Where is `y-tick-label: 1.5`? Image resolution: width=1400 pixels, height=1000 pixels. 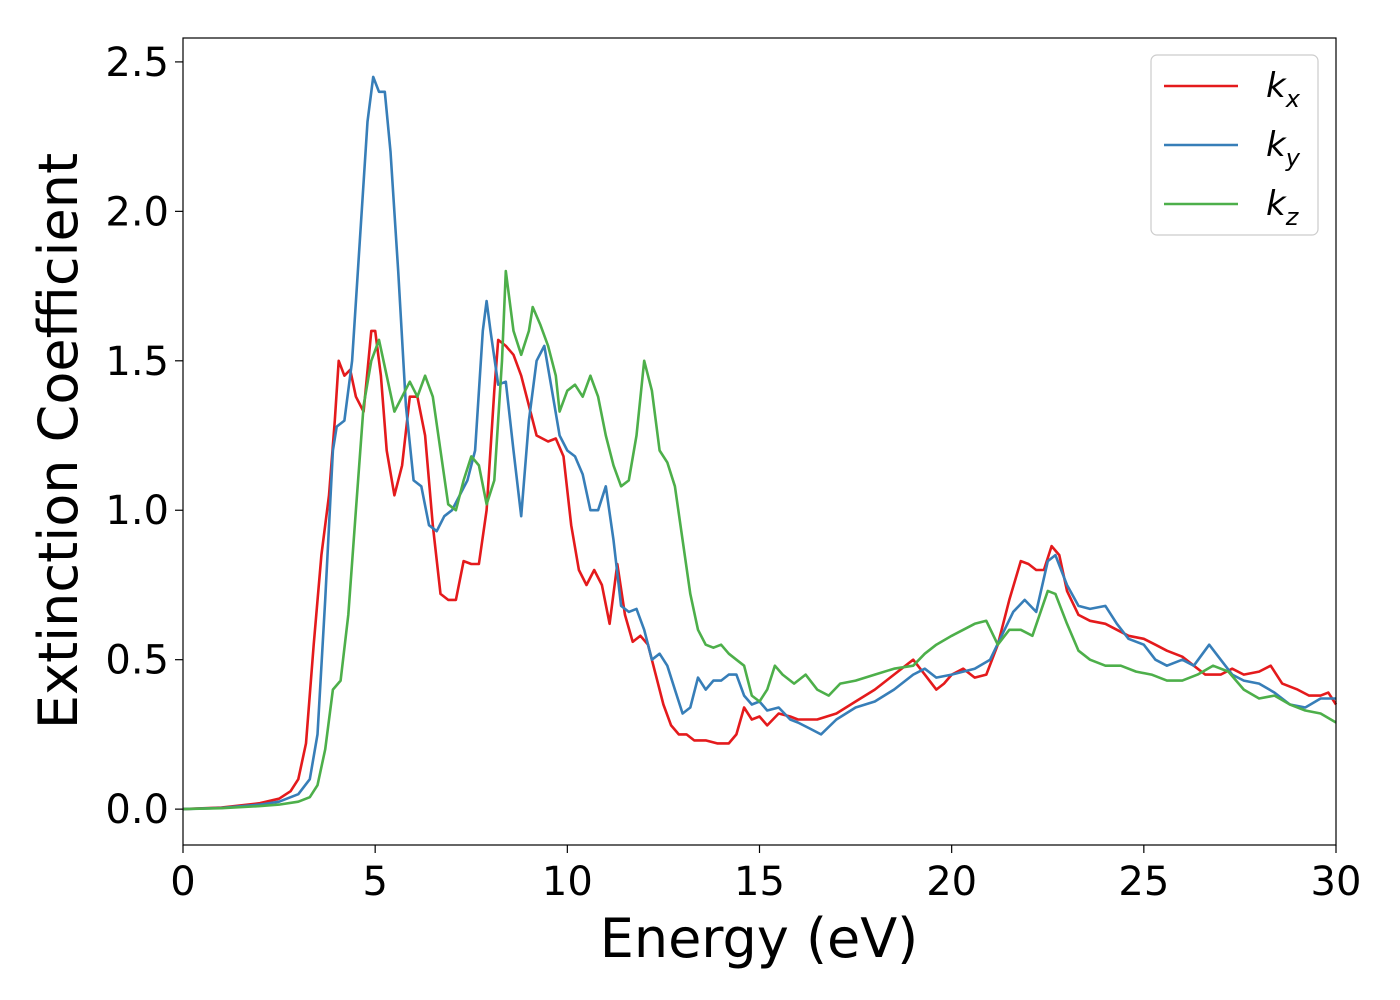 y-tick-label: 1.5 is located at coordinates (137, 362).